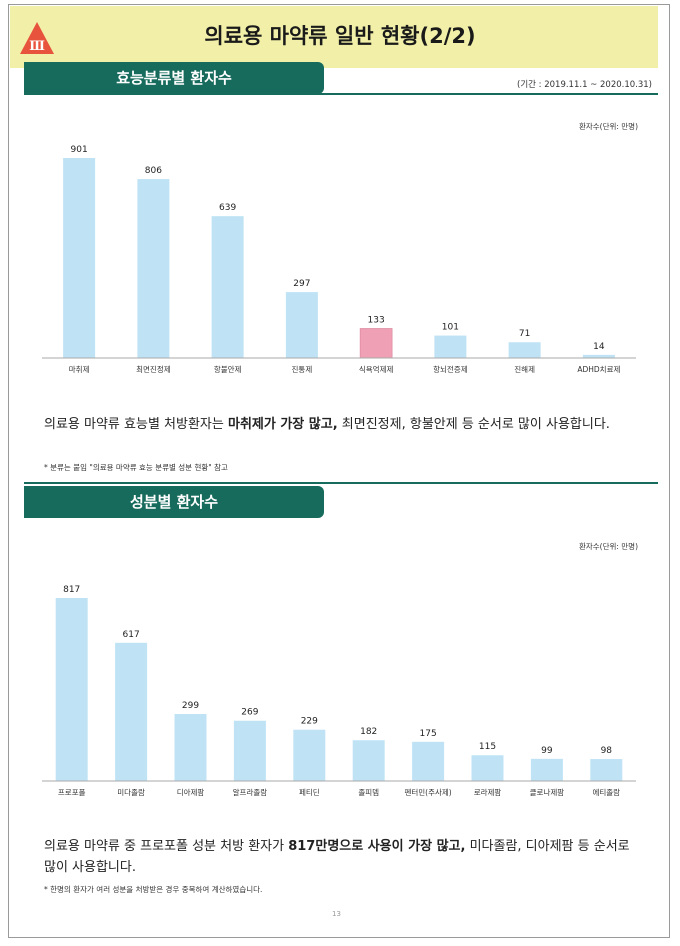  What do you see at coordinates (190, 706) in the screenshot?
I see `bar-value-label: 299` at bounding box center [190, 706].